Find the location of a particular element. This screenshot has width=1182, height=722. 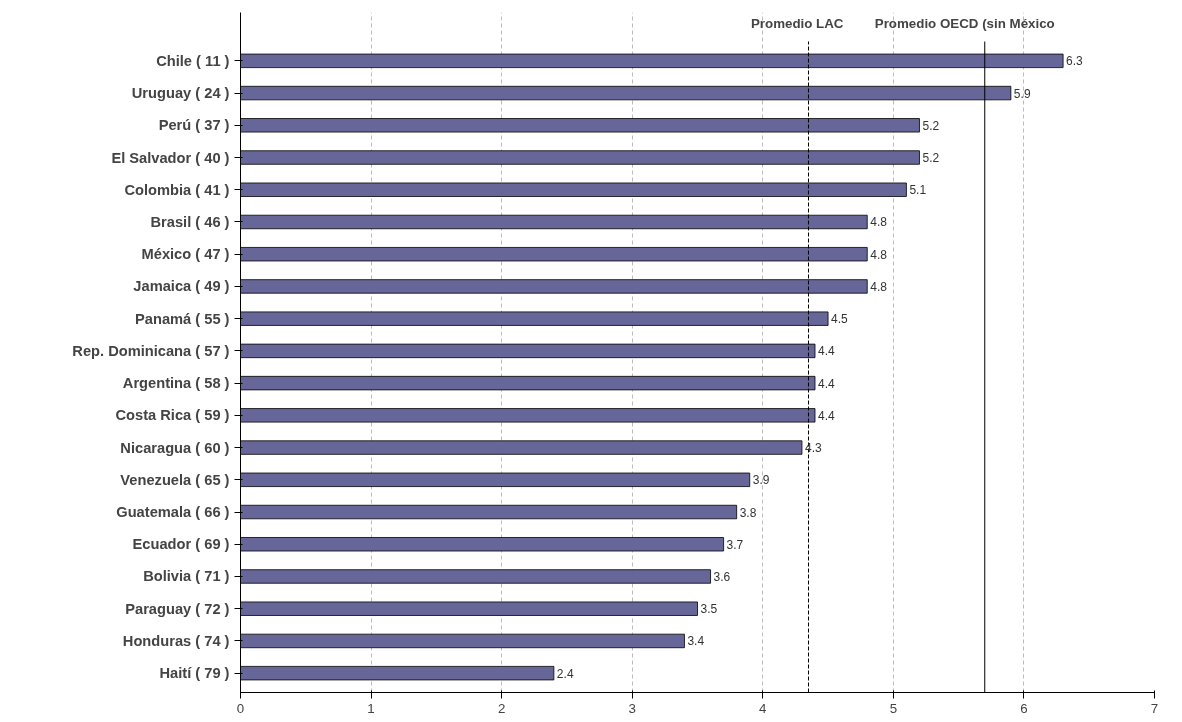

x-tick-label: 2 is located at coordinates (501, 708).